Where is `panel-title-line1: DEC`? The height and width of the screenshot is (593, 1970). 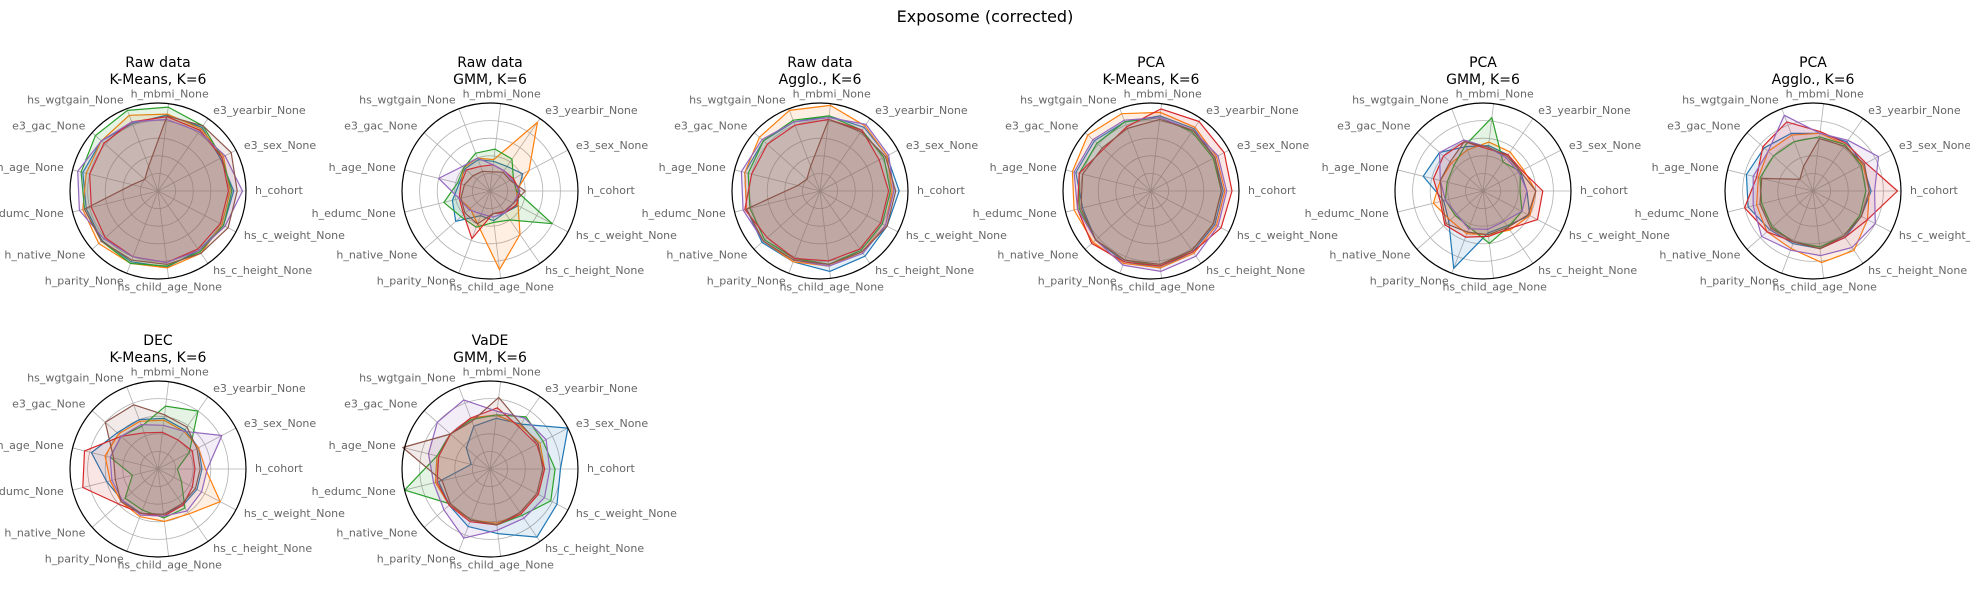 panel-title-line1: DEC is located at coordinates (158, 341).